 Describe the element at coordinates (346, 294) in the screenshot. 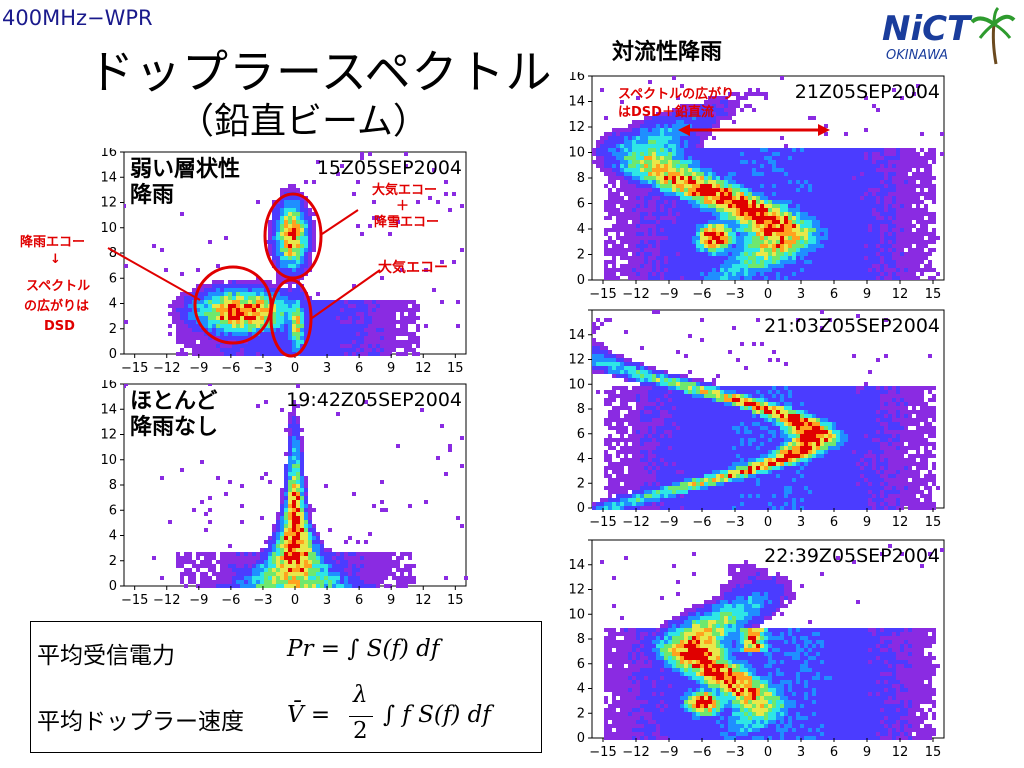

I see `atmos-echo-pointer` at that location.